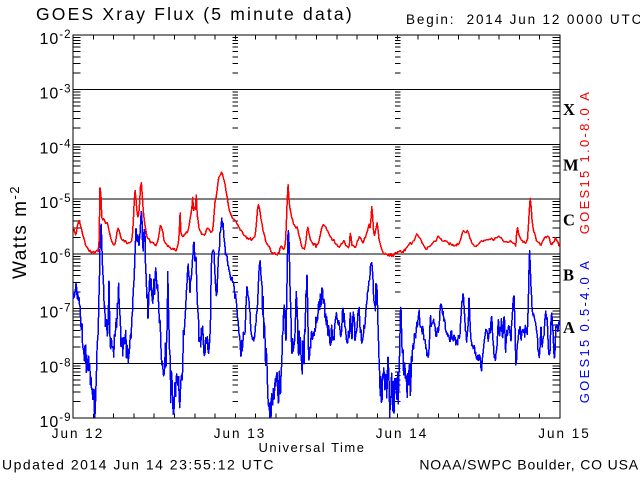 The width and height of the screenshot is (640, 480). I want to click on svg-text: M, so click(571, 165).